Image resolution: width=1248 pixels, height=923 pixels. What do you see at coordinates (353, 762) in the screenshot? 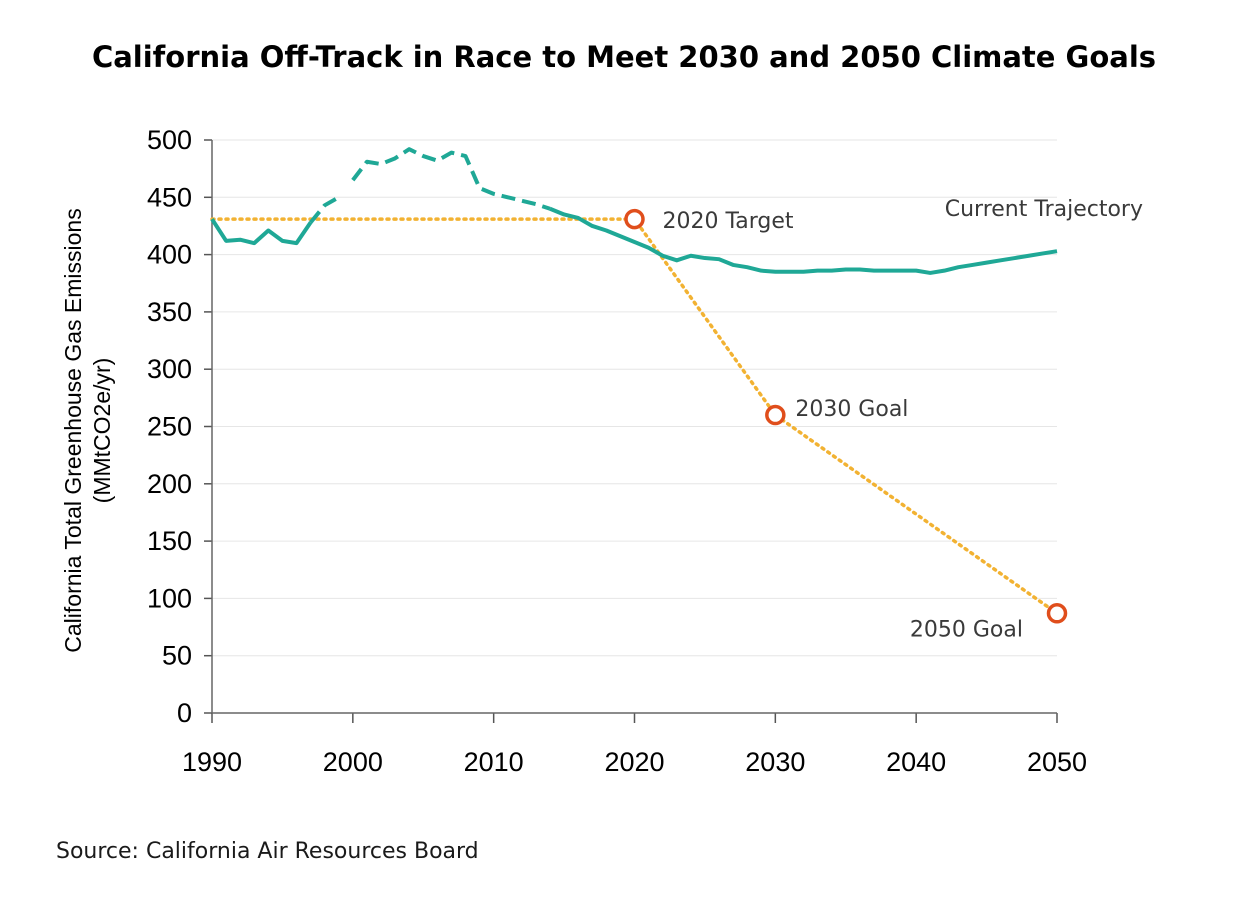
I see `x-tick-label: 2000` at bounding box center [353, 762].